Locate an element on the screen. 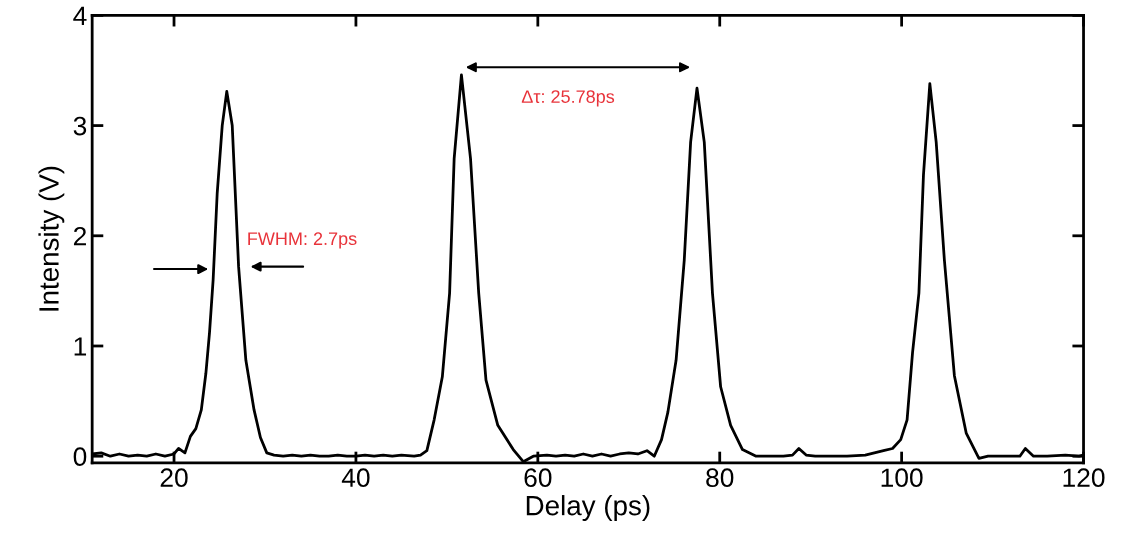  x-tick-label: 20 is located at coordinates (174, 478).